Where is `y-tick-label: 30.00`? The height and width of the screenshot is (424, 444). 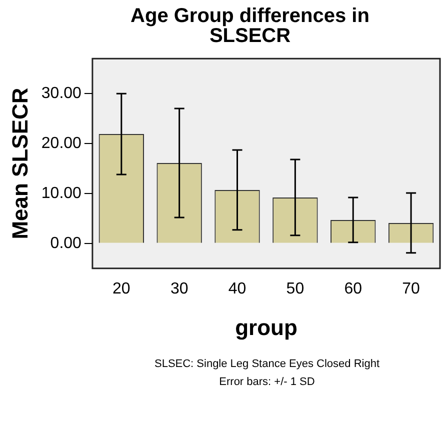
y-tick-label: 30.00 is located at coordinates (61, 93).